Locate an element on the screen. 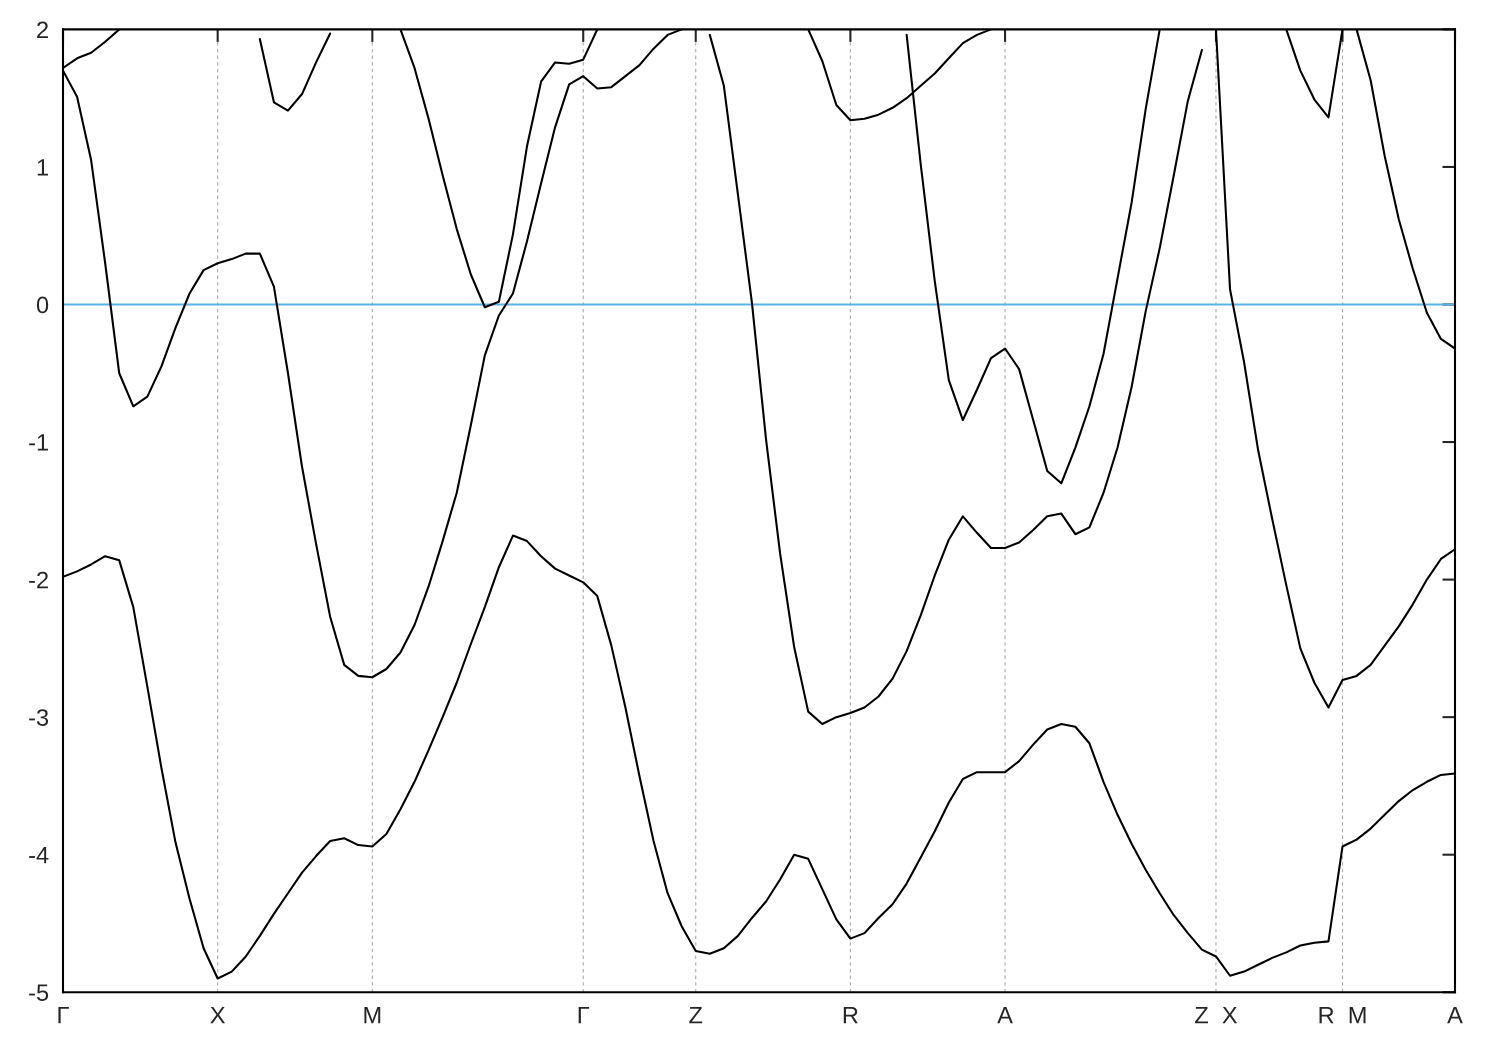 The width and height of the screenshot is (1500, 1050). x-tick-label: Z X is located at coordinates (1216, 1015).